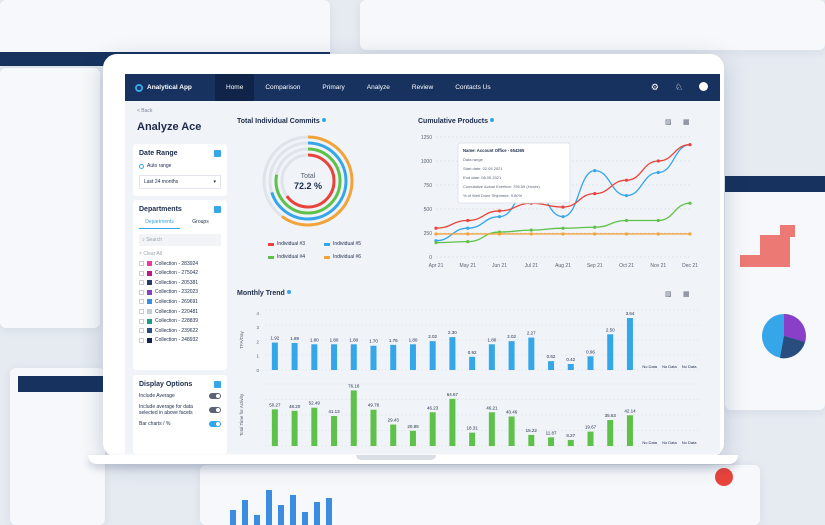 This screenshot has height=525, width=825. Describe the element at coordinates (308, 176) in the screenshot. I see `donut-total-label: Total` at that location.